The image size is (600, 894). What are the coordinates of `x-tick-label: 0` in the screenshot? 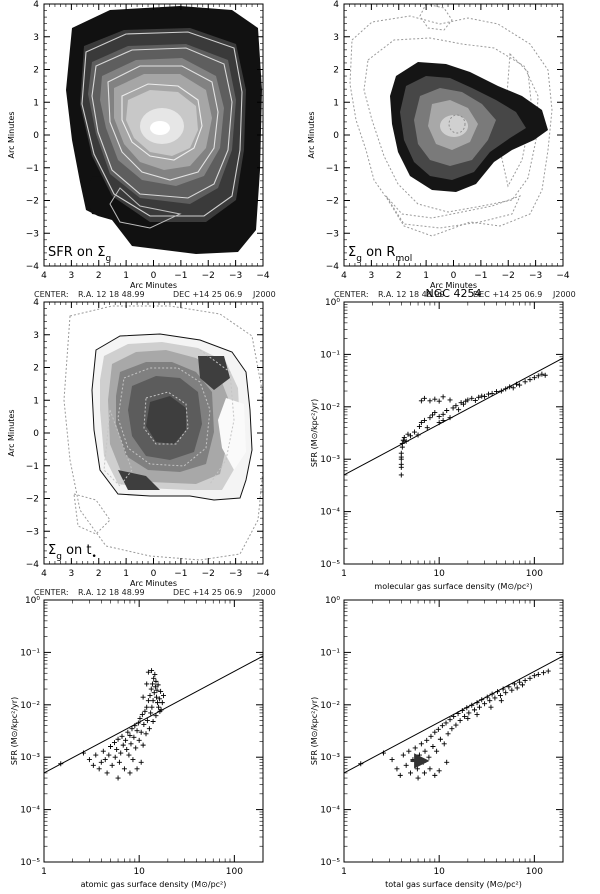 It's located at (154, 574).